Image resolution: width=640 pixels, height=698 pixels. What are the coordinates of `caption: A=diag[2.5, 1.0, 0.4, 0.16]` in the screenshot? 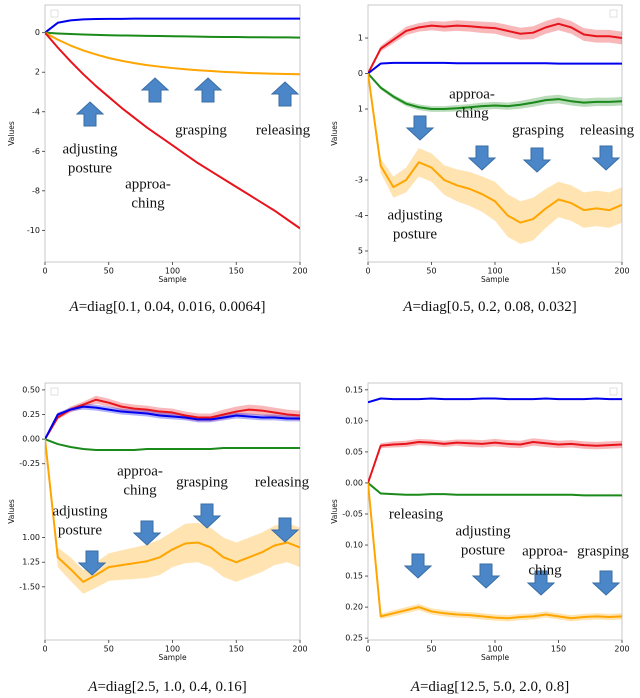 It's located at (166, 687).